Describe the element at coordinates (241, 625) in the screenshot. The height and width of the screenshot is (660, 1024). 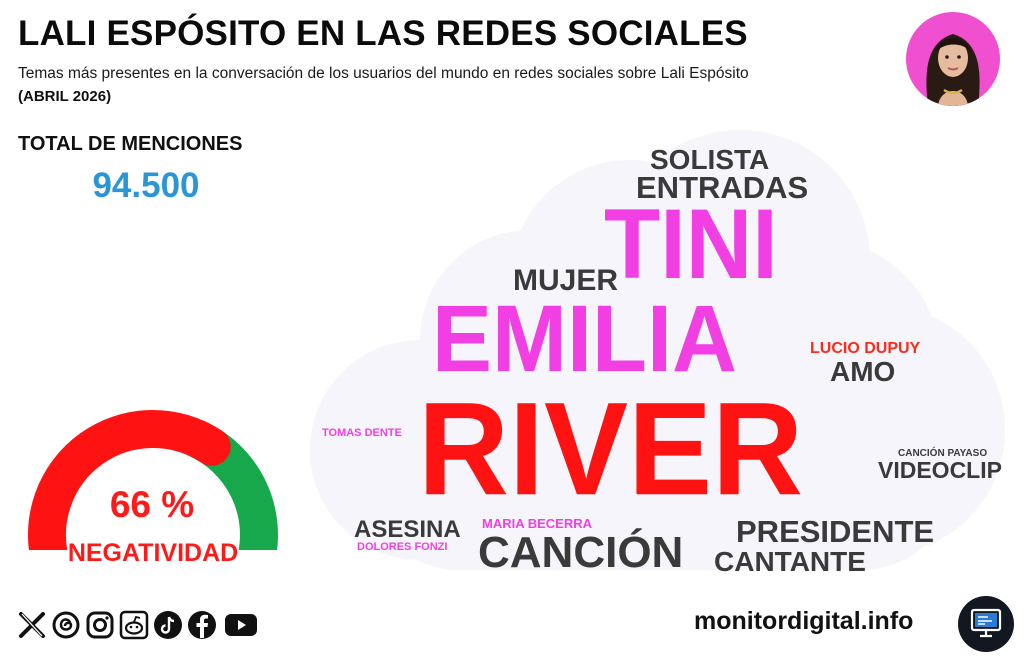
I see `youtube-icon` at that location.